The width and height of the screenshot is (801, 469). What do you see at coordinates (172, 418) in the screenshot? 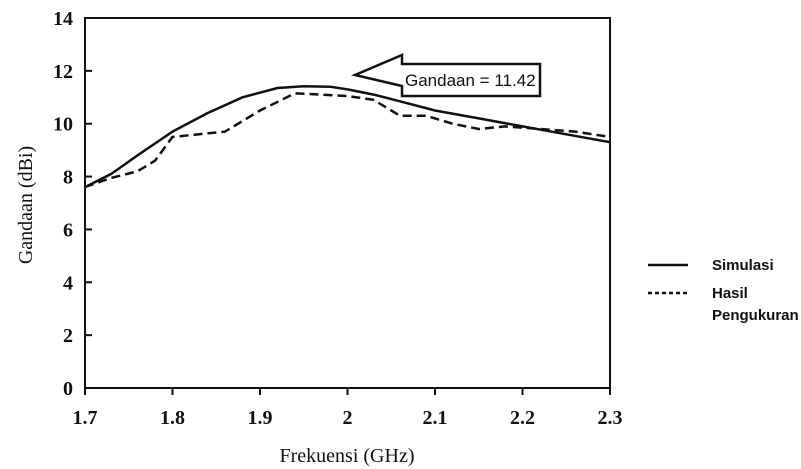
I see `x-tick-label: 1.8` at bounding box center [172, 418].